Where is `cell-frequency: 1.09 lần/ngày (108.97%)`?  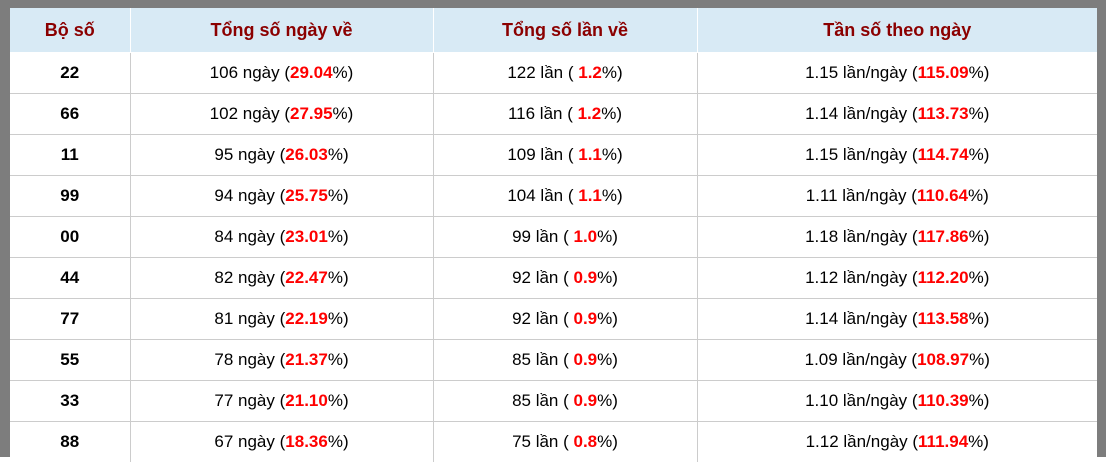
cell-frequency: 1.09 lần/ngày (108.97%) is located at coordinates (897, 360).